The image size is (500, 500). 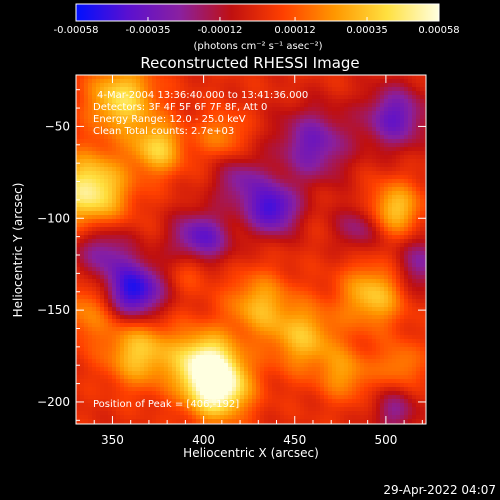 What do you see at coordinates (257, 12) in the screenshot?
I see `colorbar` at bounding box center [257, 12].